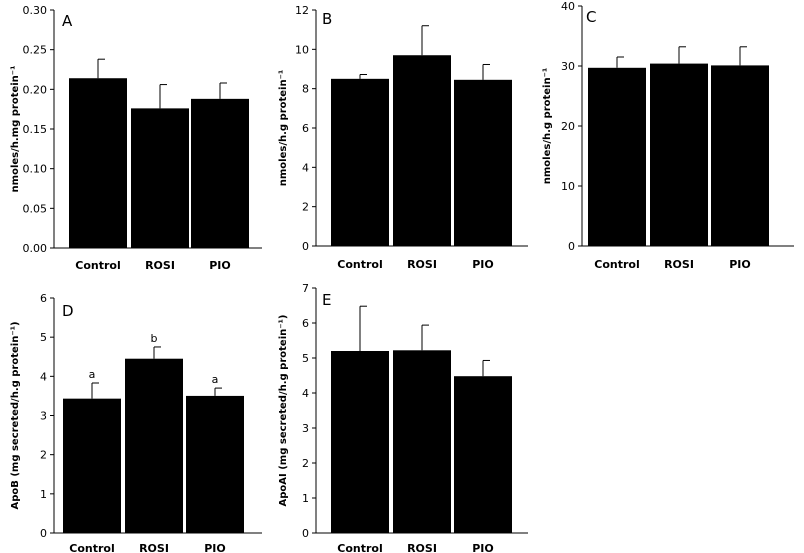 Image resolution: width=804 pixels, height=553 pixels. Describe the element at coordinates (35, 169) in the screenshot. I see `y-tick-label: 0.10` at that location.